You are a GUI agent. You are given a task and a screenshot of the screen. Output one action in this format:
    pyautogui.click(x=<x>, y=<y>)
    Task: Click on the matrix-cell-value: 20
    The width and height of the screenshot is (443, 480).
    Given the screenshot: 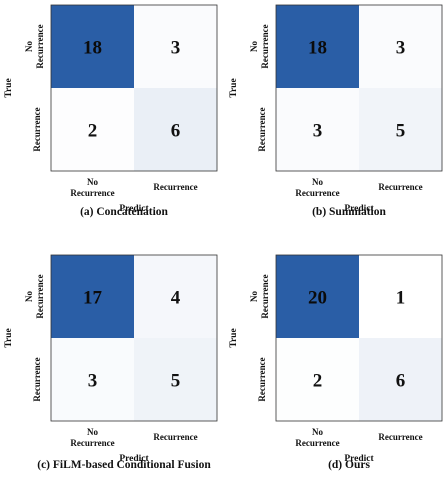 What is the action you would take?
    pyautogui.click(x=317, y=298)
    